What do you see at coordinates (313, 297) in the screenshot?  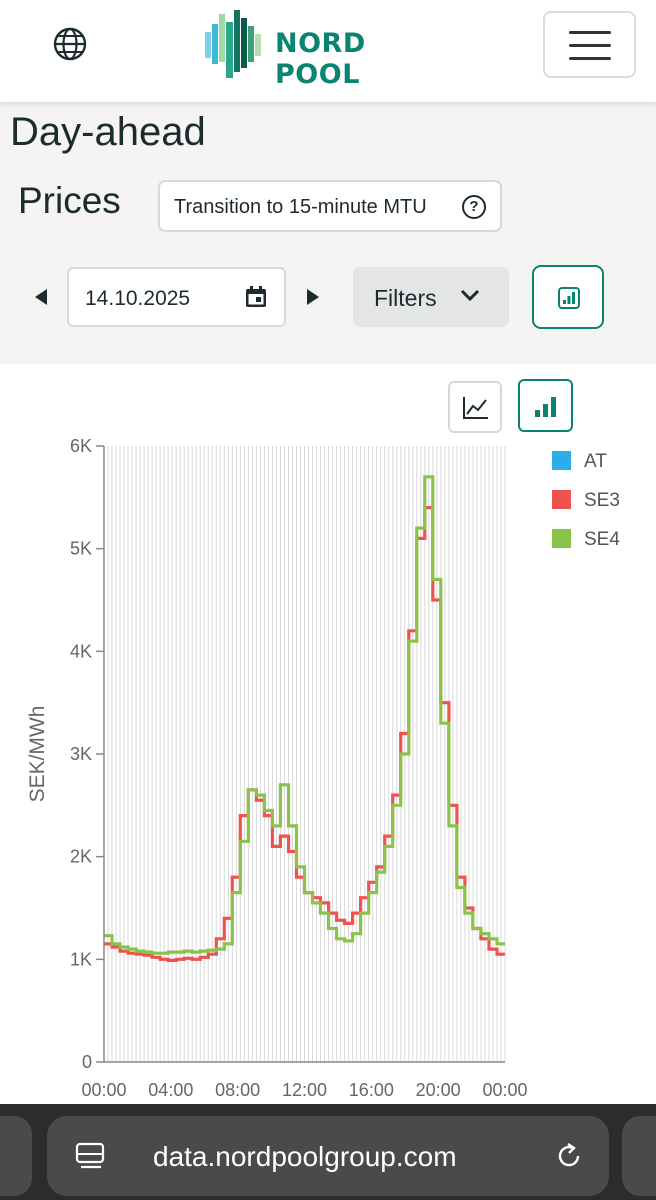 I see `next-day-icon` at bounding box center [313, 297].